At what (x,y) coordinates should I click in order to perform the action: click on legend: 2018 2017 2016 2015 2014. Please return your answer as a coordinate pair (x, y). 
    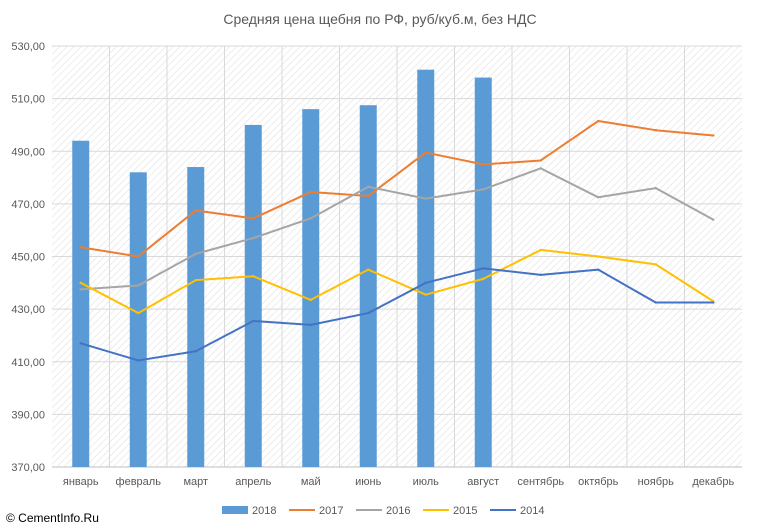
    Looking at the image, I should click on (383, 511).